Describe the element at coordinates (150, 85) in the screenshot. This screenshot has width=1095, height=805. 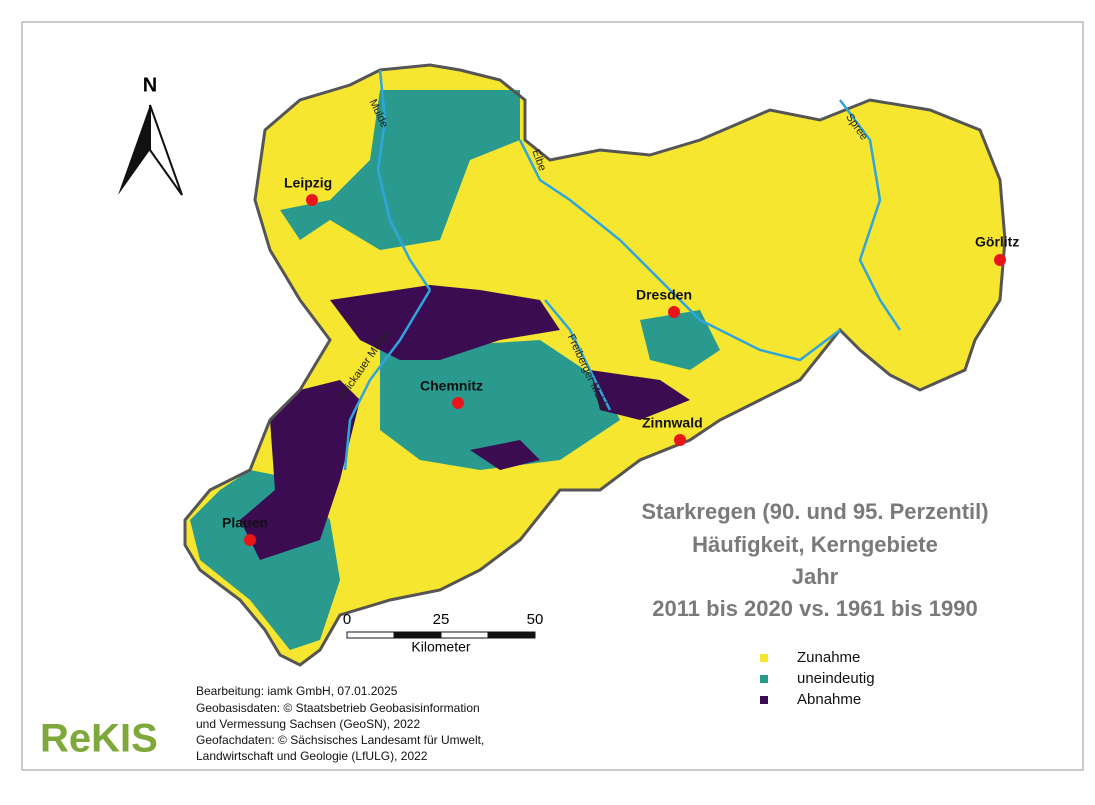
I see `north-label: N` at that location.